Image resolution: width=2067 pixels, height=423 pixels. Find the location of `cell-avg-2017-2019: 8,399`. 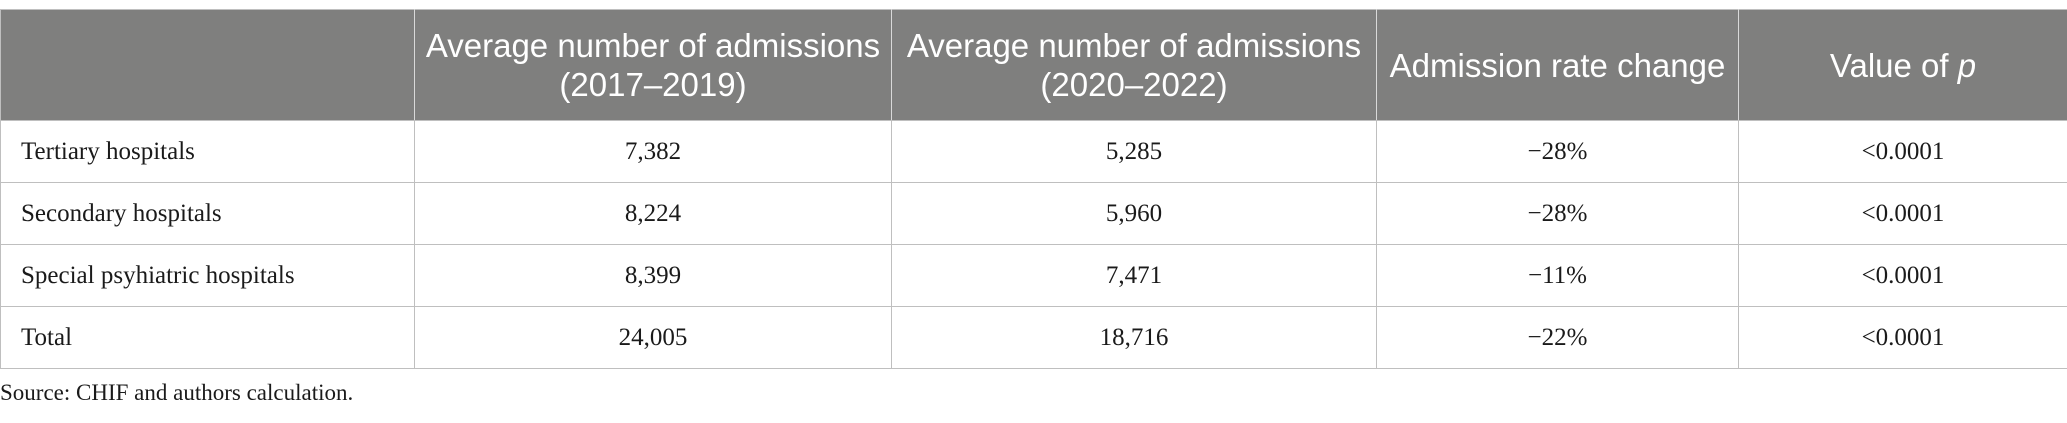

cell-avg-2017-2019: 8,399 is located at coordinates (653, 275).